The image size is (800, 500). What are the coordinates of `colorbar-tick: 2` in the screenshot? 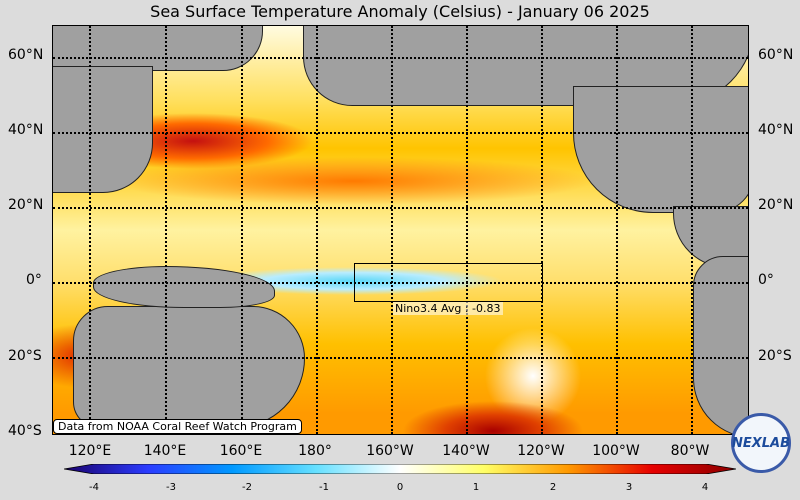 It's located at (553, 487).